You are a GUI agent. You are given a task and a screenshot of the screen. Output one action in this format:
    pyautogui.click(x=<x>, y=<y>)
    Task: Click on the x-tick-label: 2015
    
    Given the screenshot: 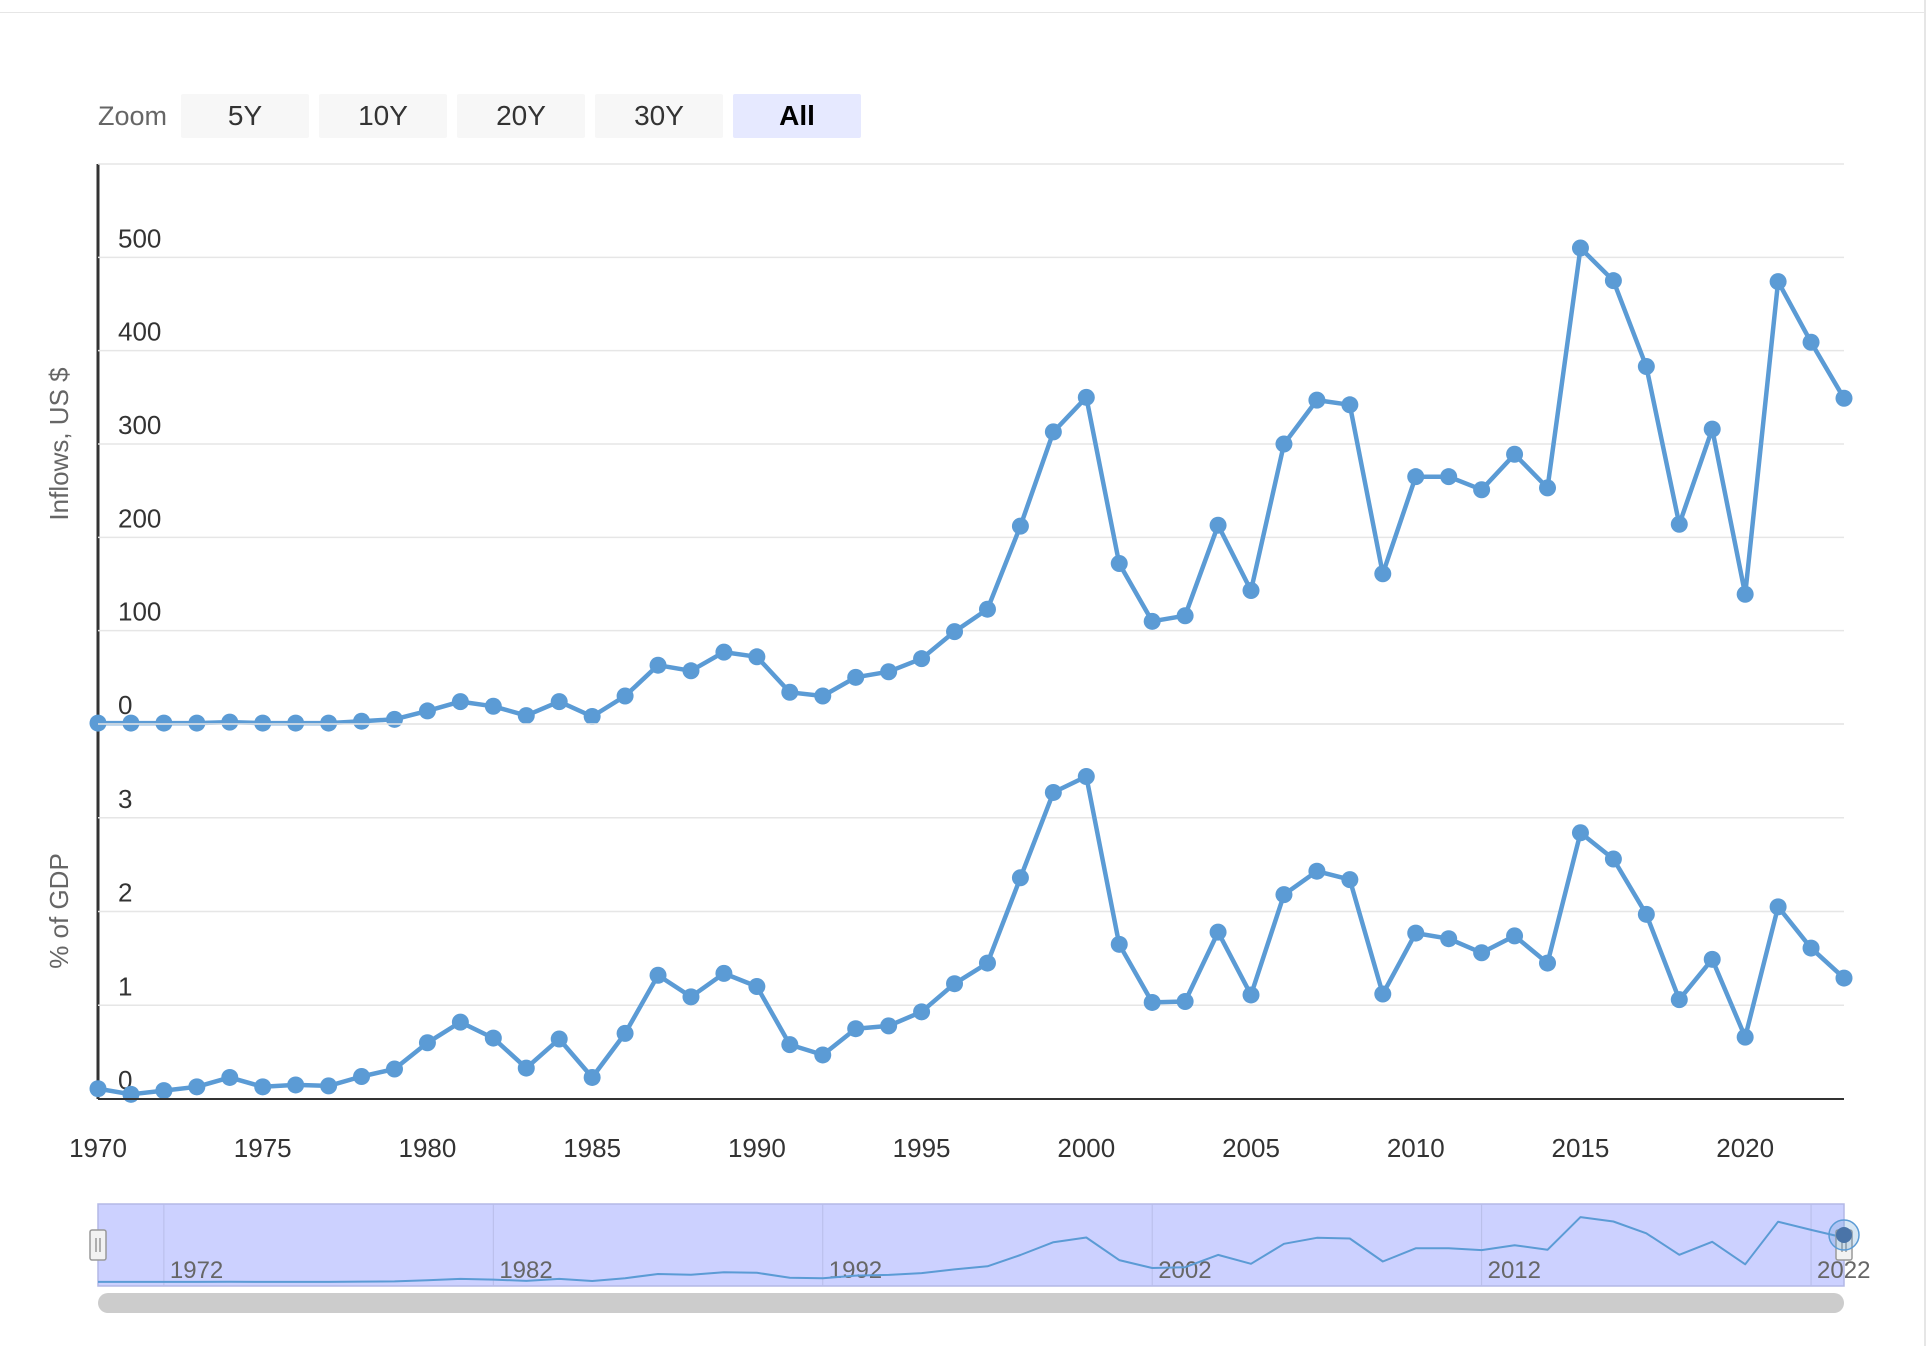 What is the action you would take?
    pyautogui.click(x=1581, y=1148)
    